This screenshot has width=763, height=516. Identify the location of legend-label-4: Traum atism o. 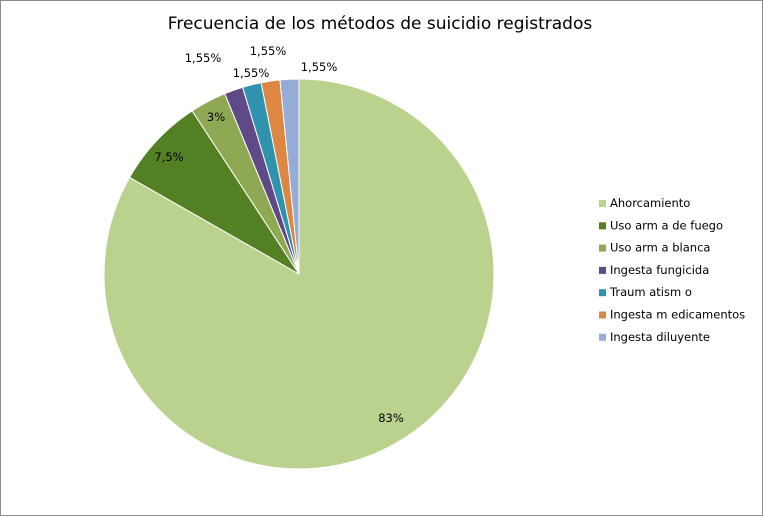
(650, 292).